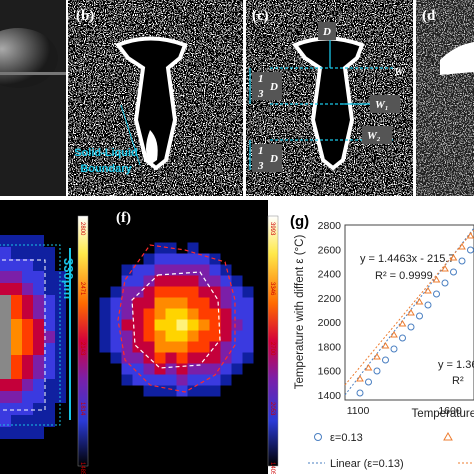 The image size is (474, 474). I want to click on boundary, so click(30, 335).